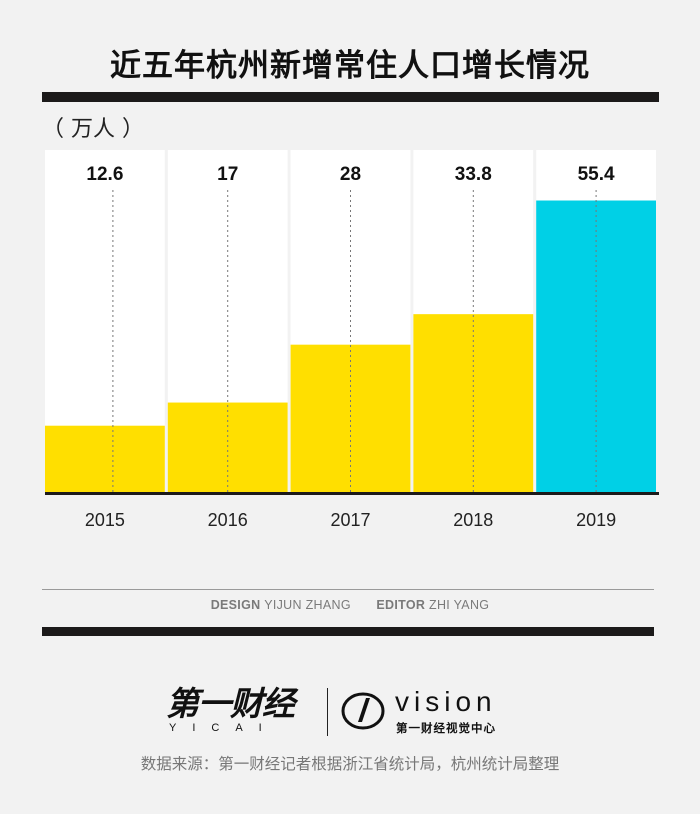  Describe the element at coordinates (401, 605) in the screenshot. I see `editor-label: EDITOR` at that location.